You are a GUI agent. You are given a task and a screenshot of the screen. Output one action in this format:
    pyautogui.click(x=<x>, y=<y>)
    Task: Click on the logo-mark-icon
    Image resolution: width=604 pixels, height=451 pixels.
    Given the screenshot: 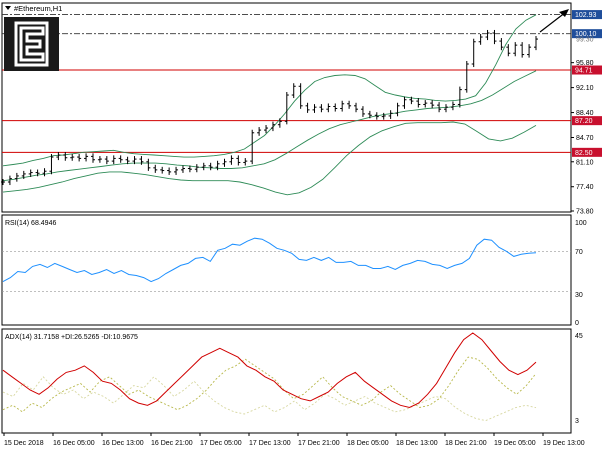 What is the action you would take?
    pyautogui.click(x=31, y=44)
    